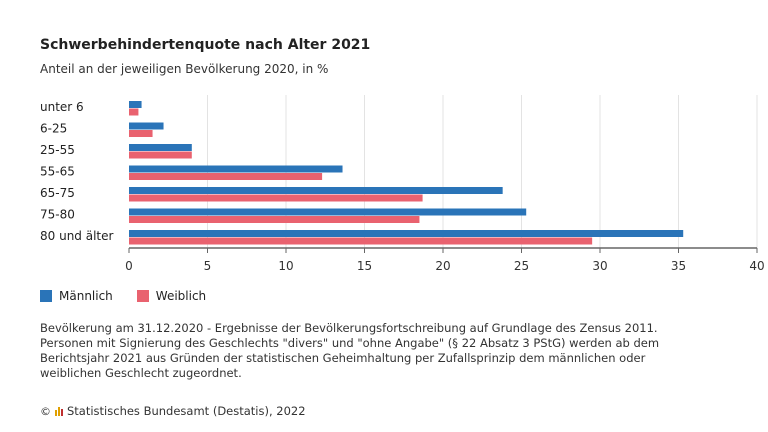 The width and height of the screenshot is (768, 432). I want to click on legend: Männlich Weiblich, so click(123, 296).